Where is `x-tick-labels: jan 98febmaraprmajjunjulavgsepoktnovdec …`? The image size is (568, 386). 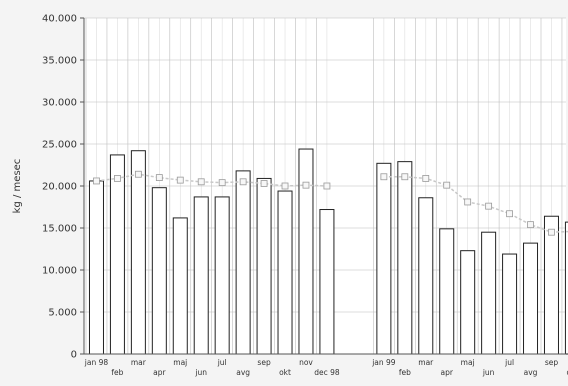
x-tick-labels: jan 98febmaraprmajjunjulavgsepoktnovdec … is located at coordinates (326, 367).